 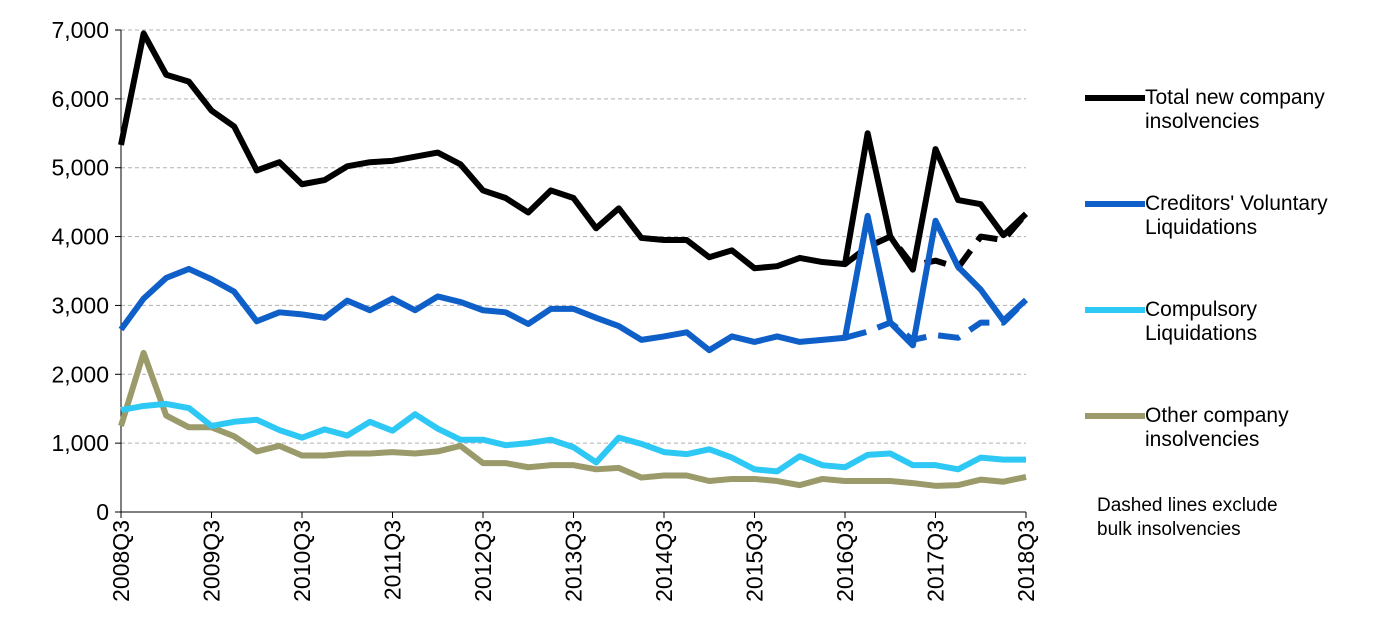 I want to click on y-tick-label: 0, so click(x=102, y=512).